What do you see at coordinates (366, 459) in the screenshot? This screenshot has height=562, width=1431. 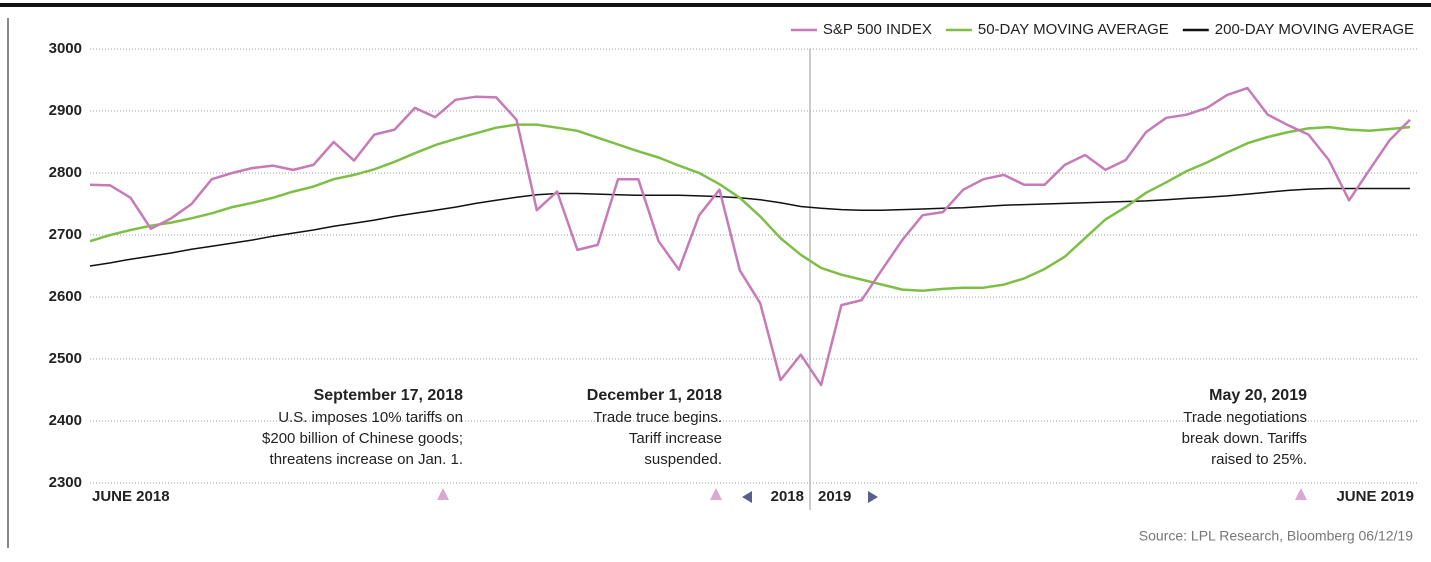 I see `annotation-text: threatens increase on Jan. 1.` at bounding box center [366, 459].